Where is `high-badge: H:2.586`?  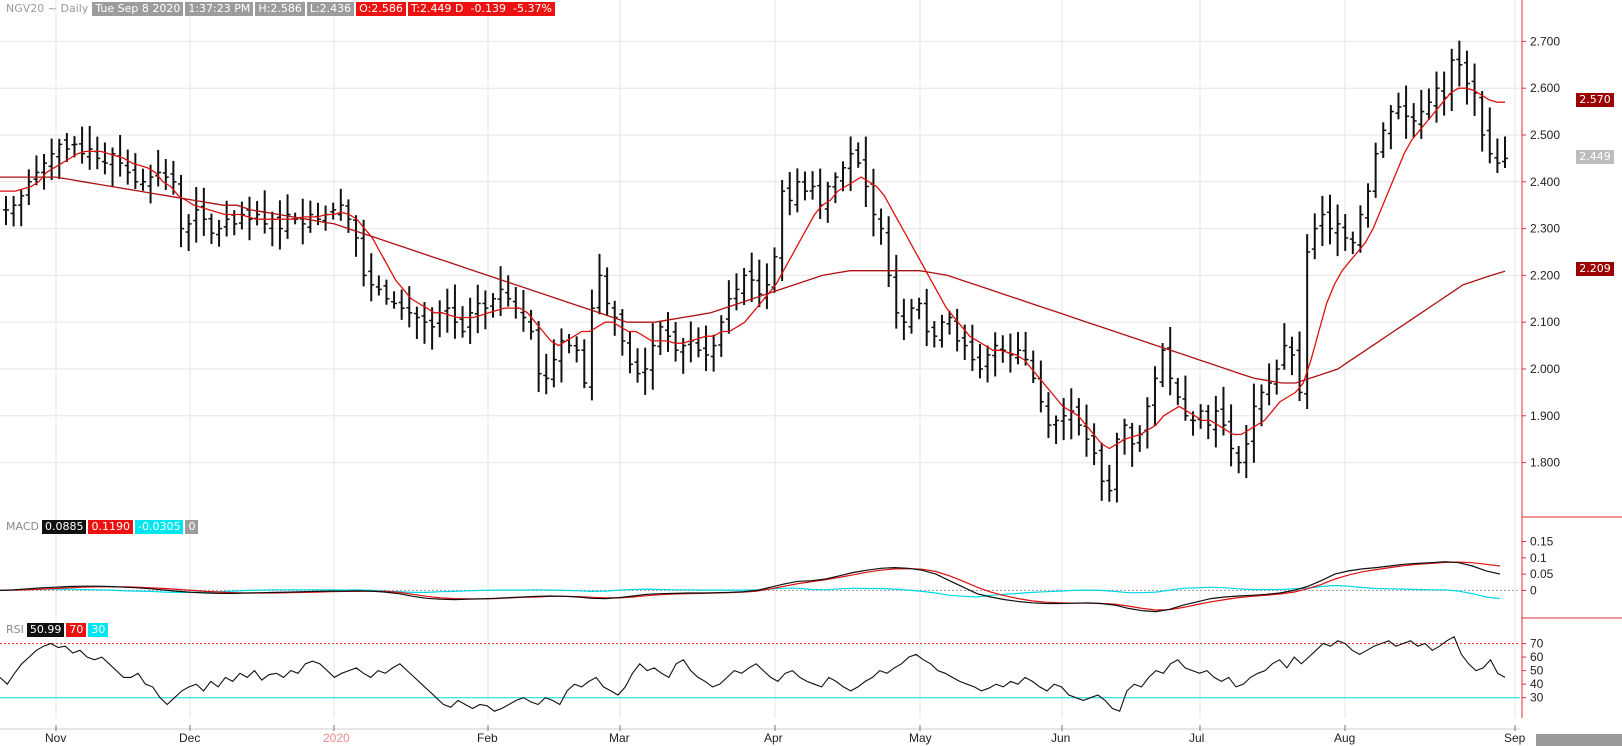 high-badge: H:2.586 is located at coordinates (280, 9).